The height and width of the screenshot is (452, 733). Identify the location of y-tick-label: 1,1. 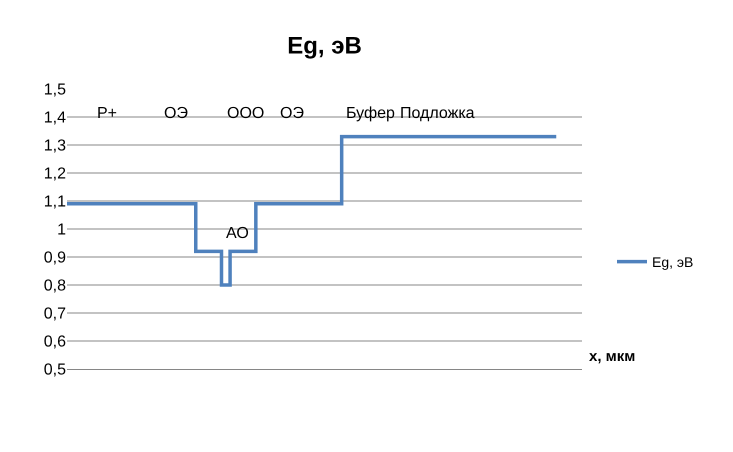
(55, 202).